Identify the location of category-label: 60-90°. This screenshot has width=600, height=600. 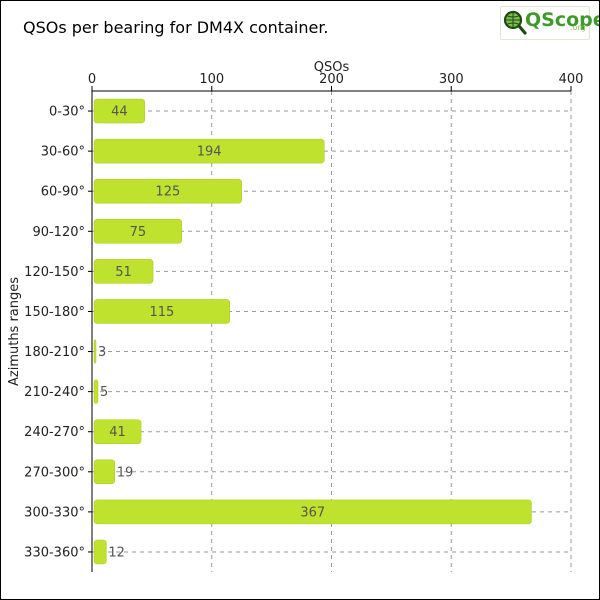
(63, 192).